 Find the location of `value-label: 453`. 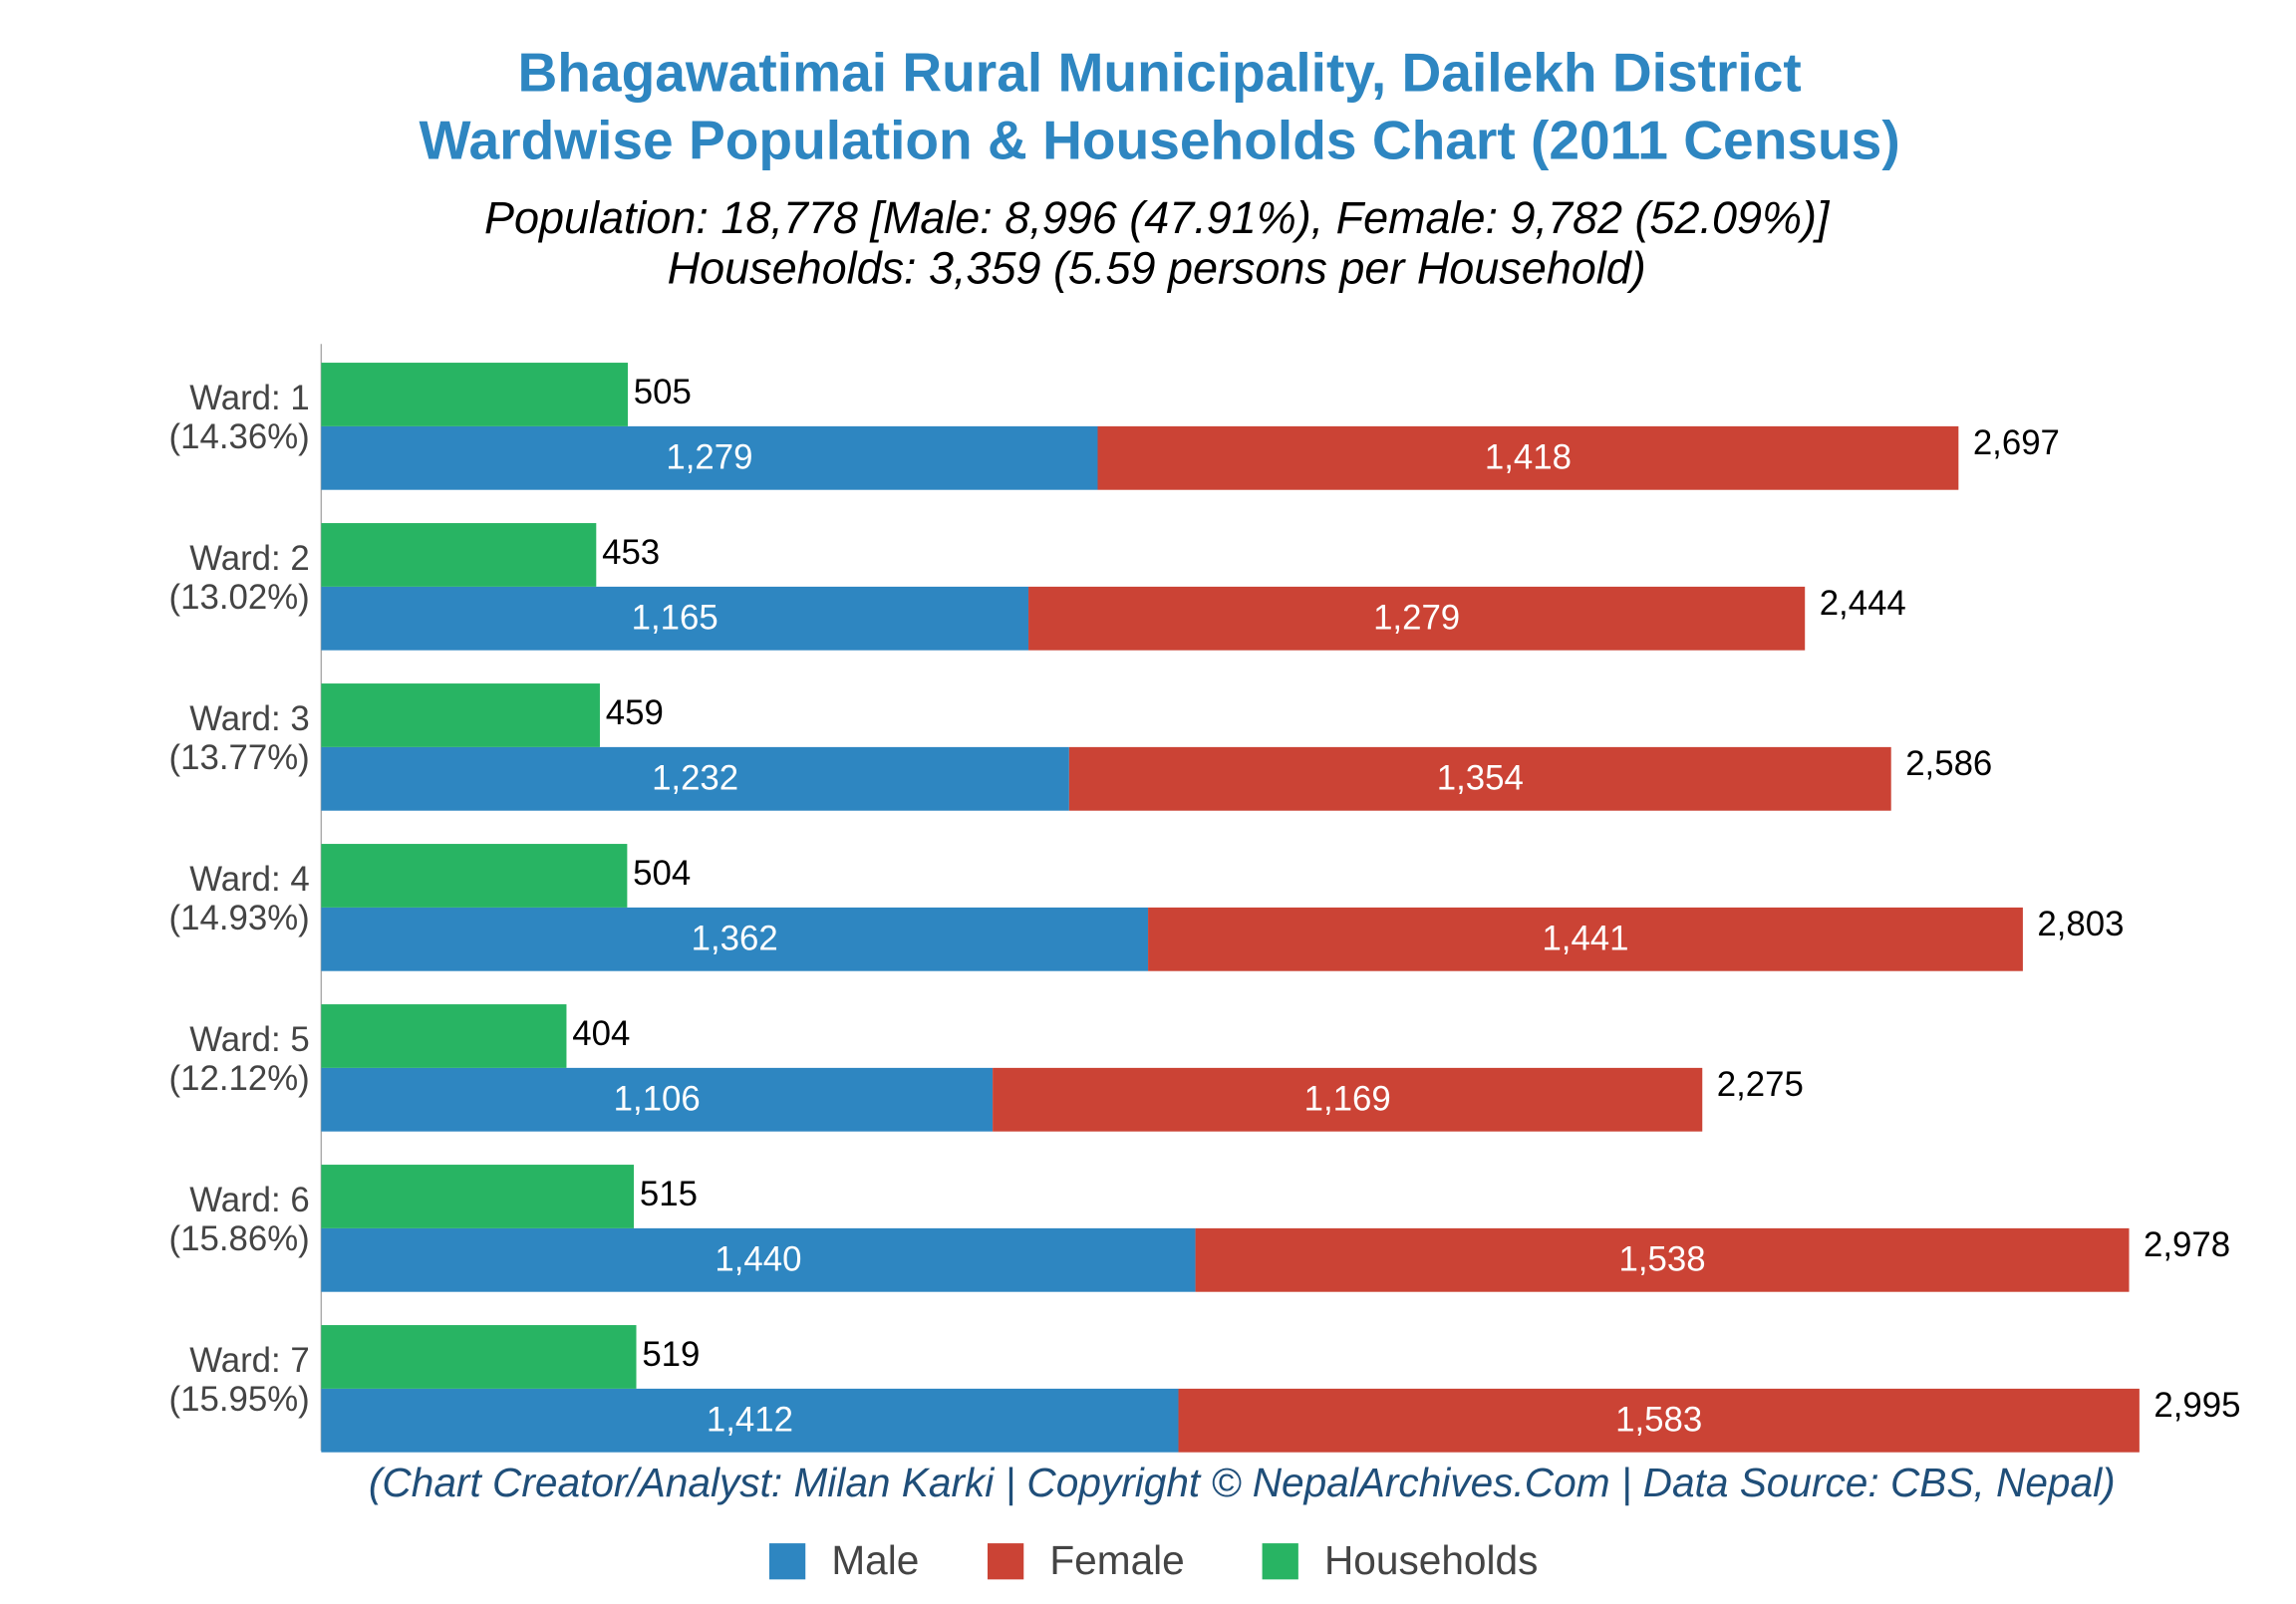

value-label: 453 is located at coordinates (631, 552).